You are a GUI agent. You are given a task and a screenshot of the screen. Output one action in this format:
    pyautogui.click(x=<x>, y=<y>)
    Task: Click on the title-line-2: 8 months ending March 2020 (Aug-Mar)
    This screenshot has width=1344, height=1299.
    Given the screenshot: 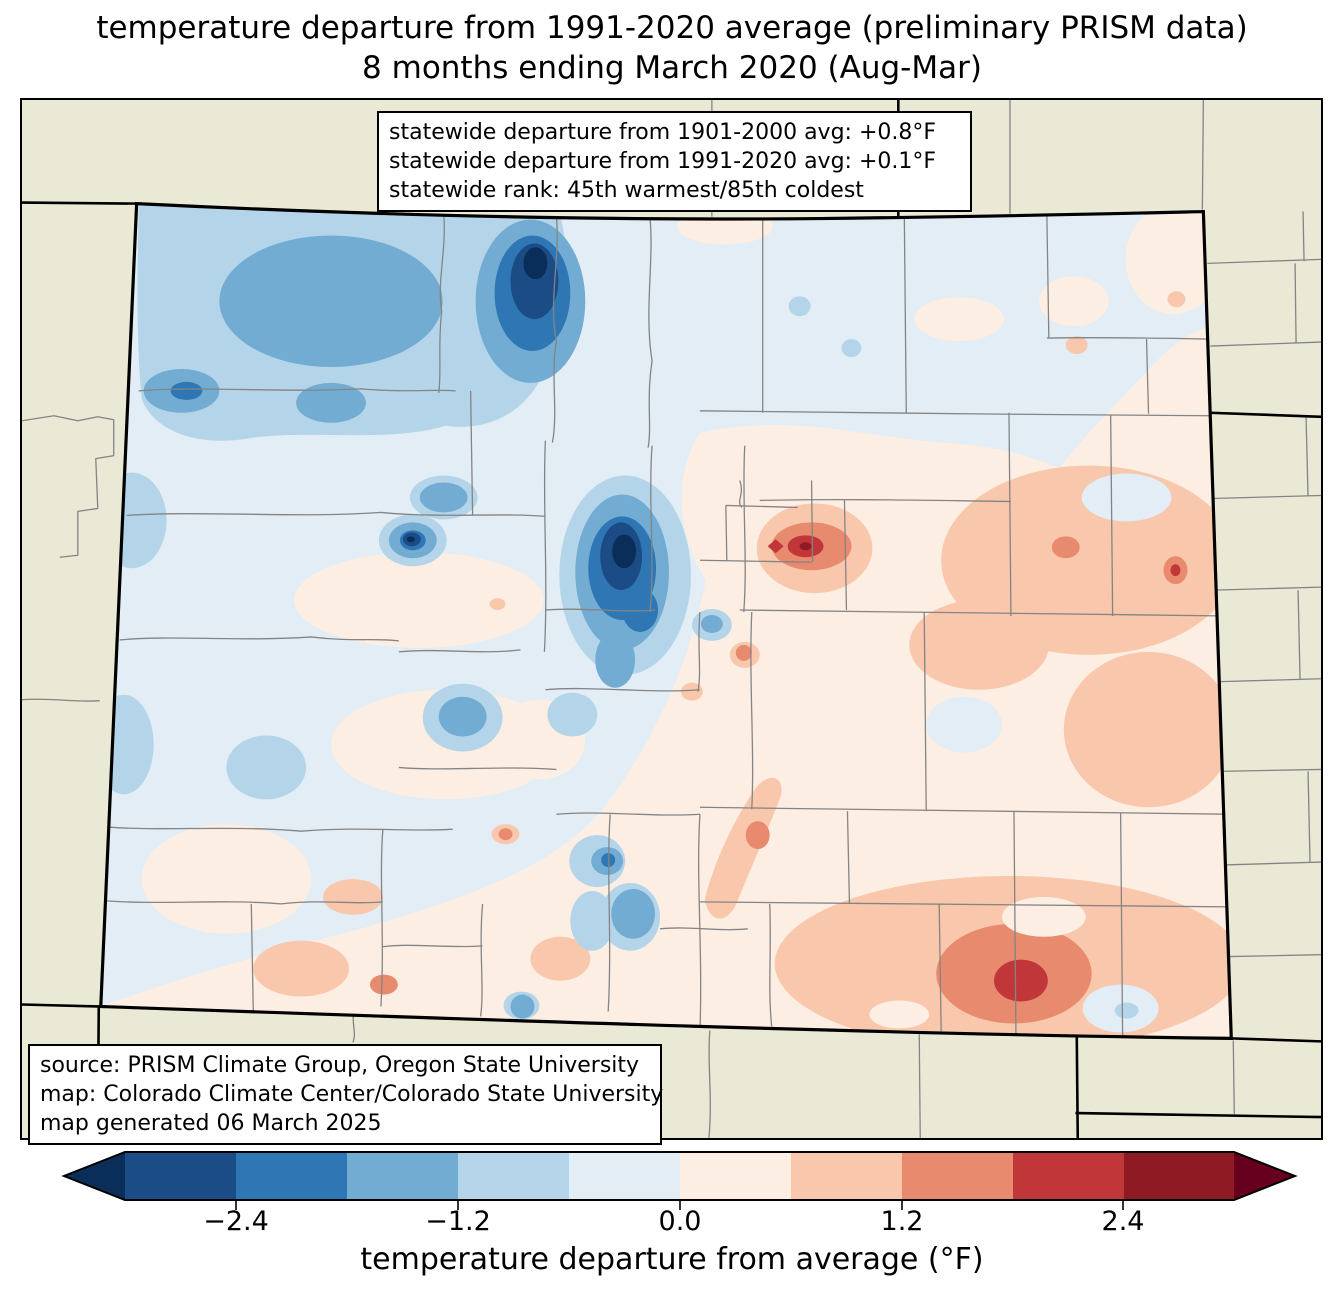 What is the action you would take?
    pyautogui.click(x=672, y=68)
    